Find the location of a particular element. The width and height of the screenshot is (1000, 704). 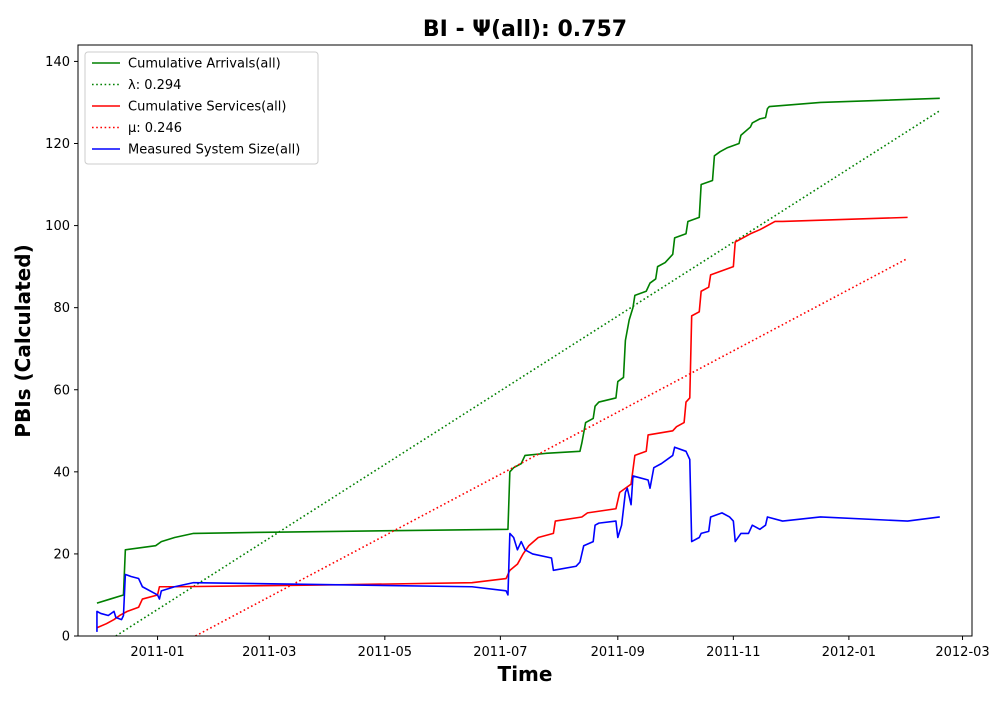

legend-label-cumulative-arrivals-all: Cumulative Arrivals(all) is located at coordinates (204, 64).